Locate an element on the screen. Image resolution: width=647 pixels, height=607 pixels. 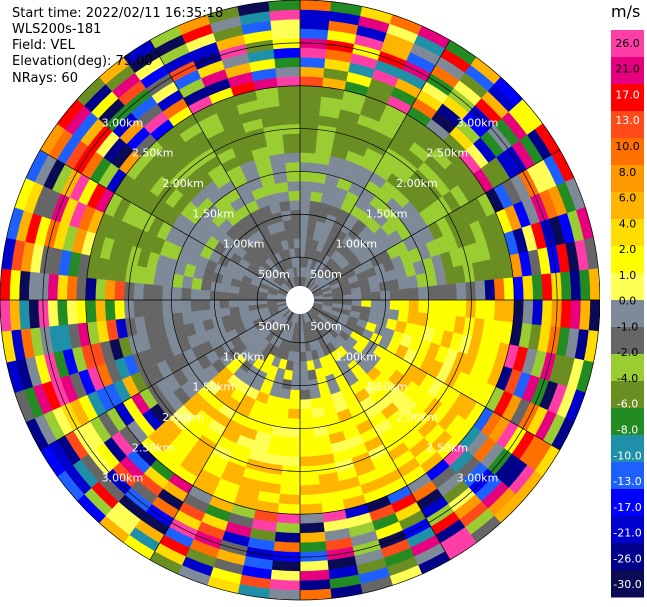
colorbar-tick-label: -4.0 is located at coordinates (627, 378).